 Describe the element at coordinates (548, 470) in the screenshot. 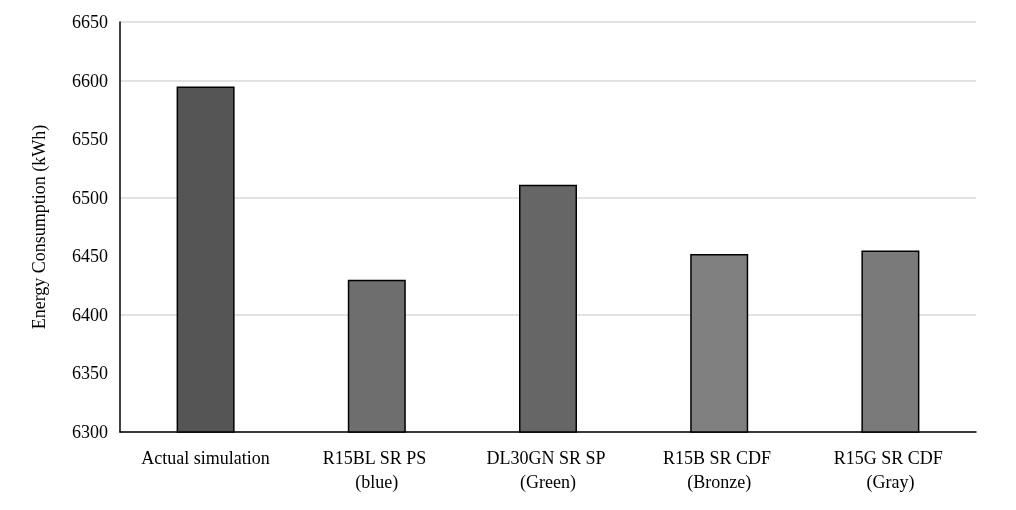

I see `x-tick-label: DL30GN SR SP (Green)` at that location.